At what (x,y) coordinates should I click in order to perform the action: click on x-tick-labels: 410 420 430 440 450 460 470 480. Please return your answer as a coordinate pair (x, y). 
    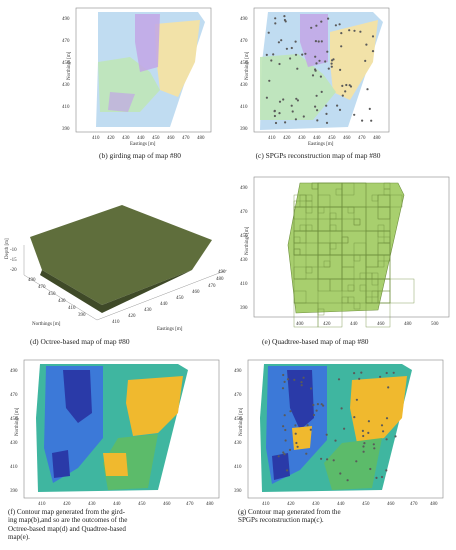
    Looking at the image, I should click on (324, 138).